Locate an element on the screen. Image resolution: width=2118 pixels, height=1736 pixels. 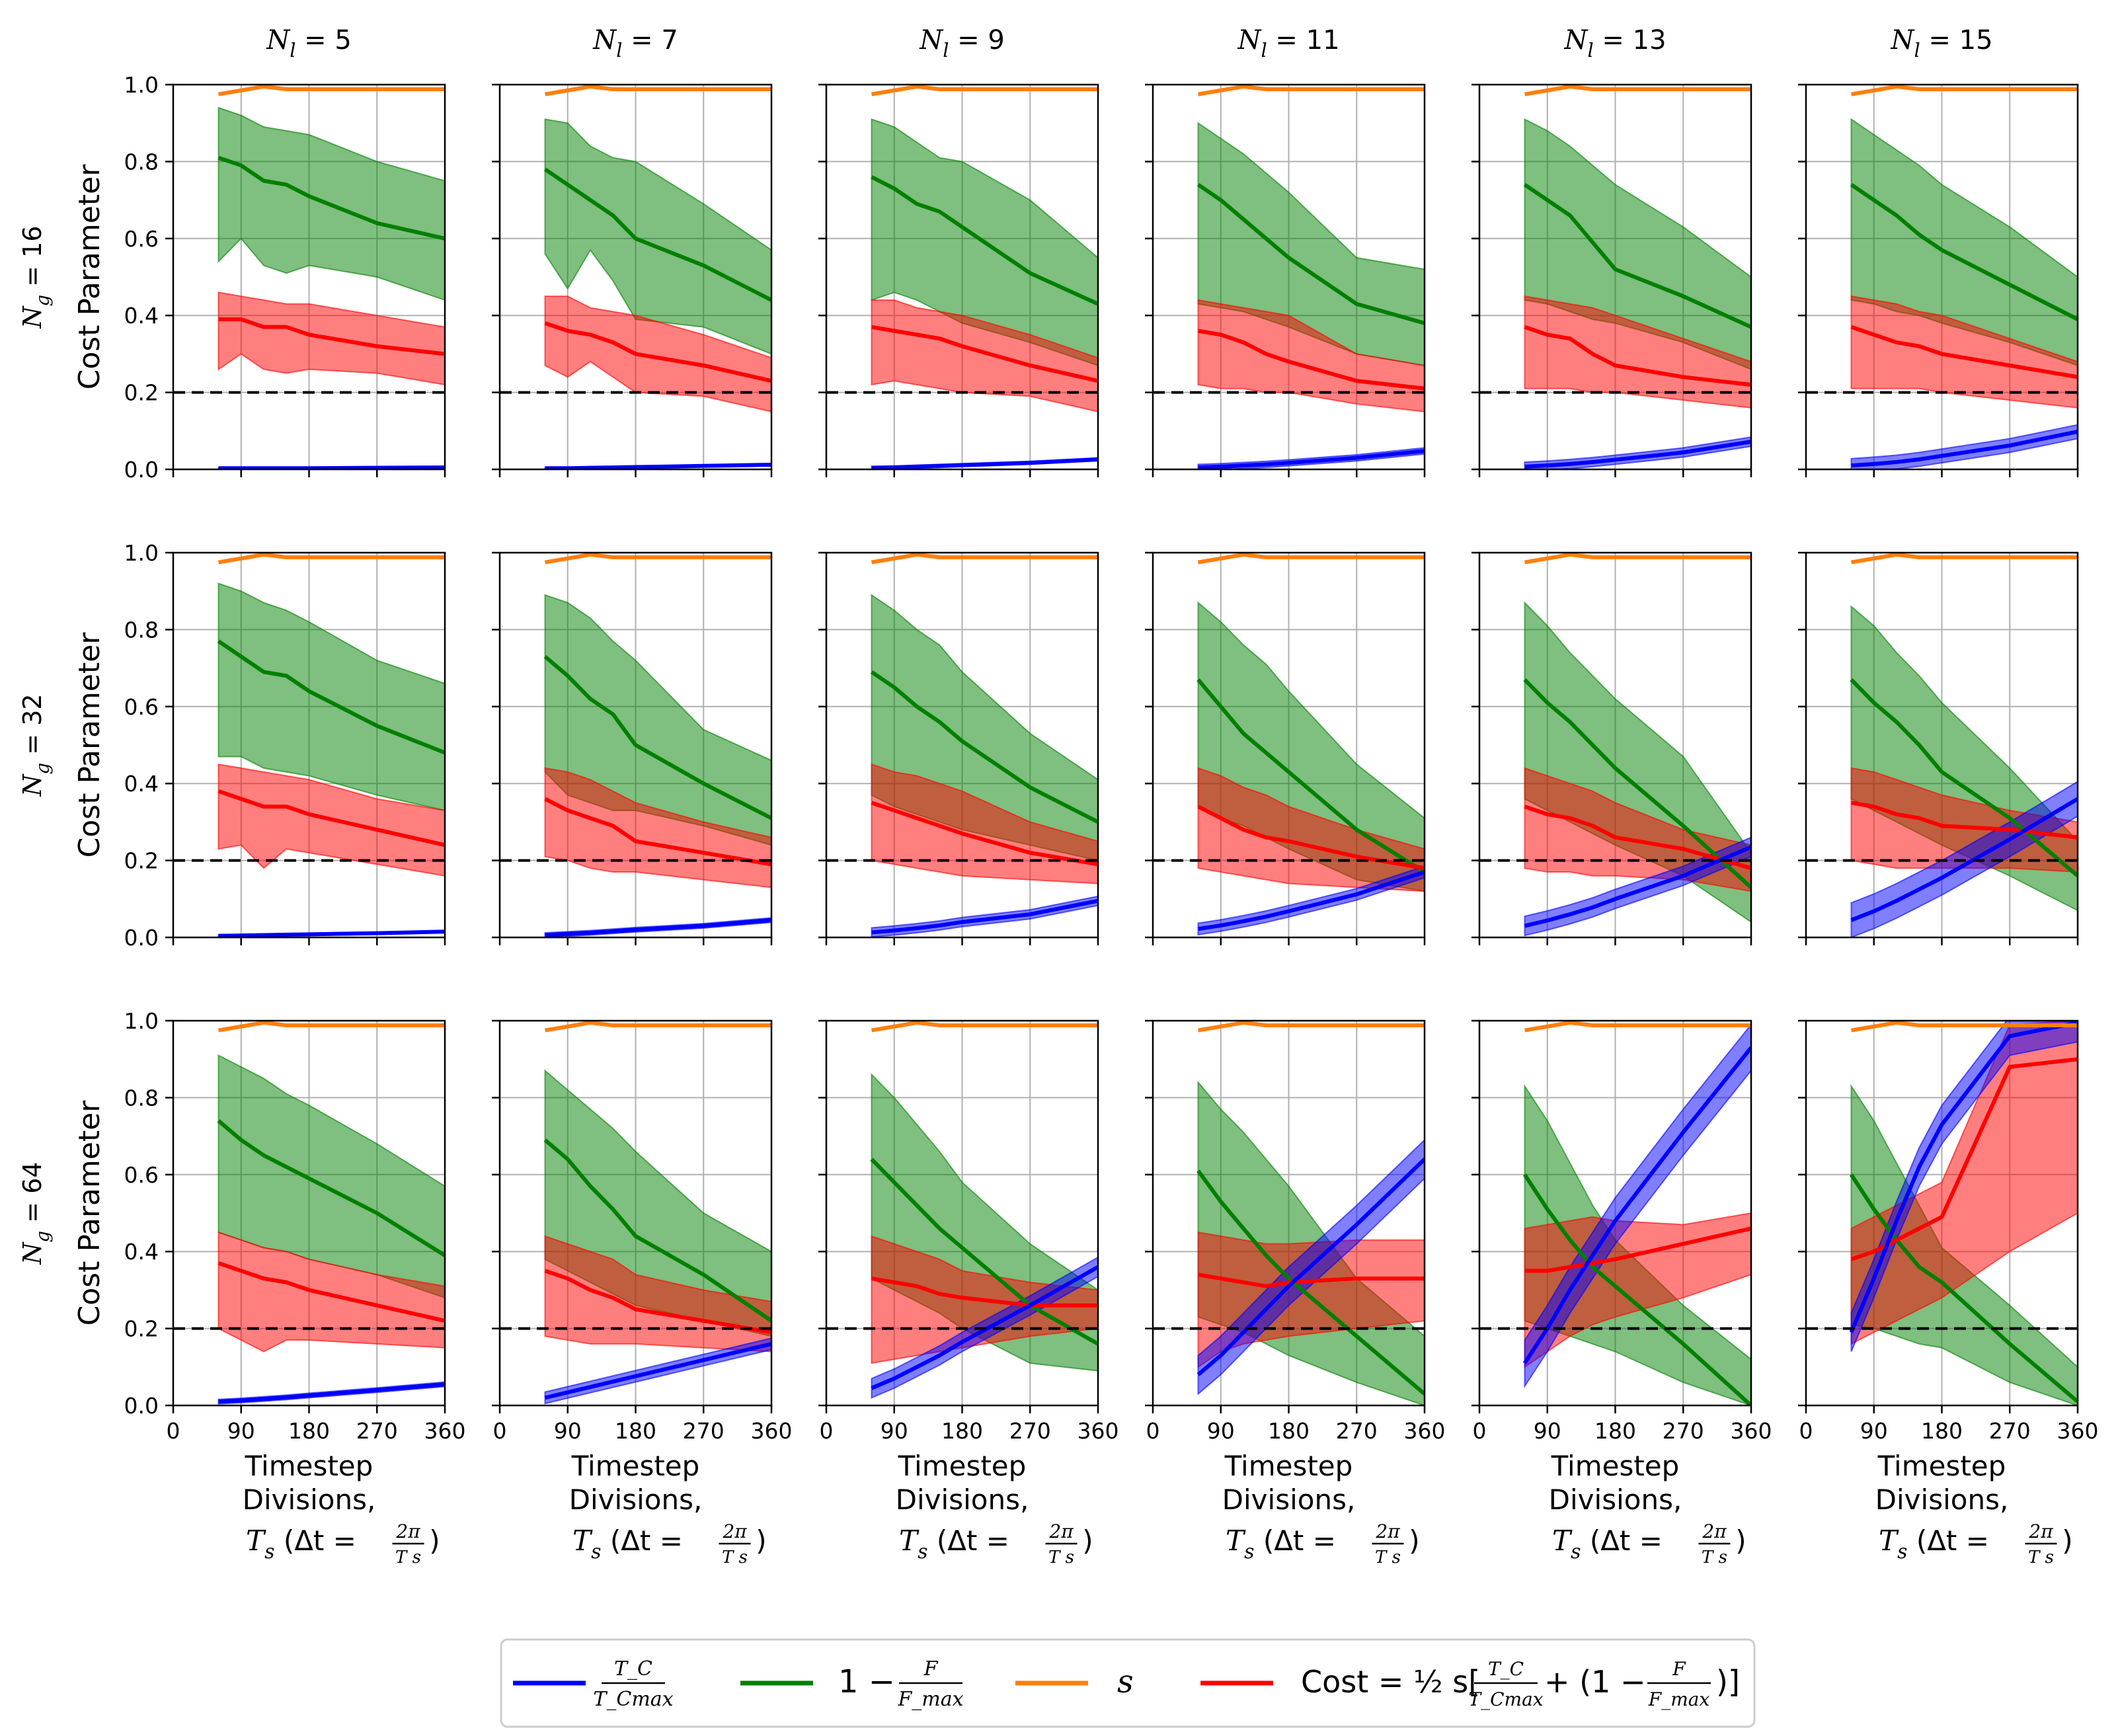
panel-r2-c5 is located at coordinates (1611, 748).